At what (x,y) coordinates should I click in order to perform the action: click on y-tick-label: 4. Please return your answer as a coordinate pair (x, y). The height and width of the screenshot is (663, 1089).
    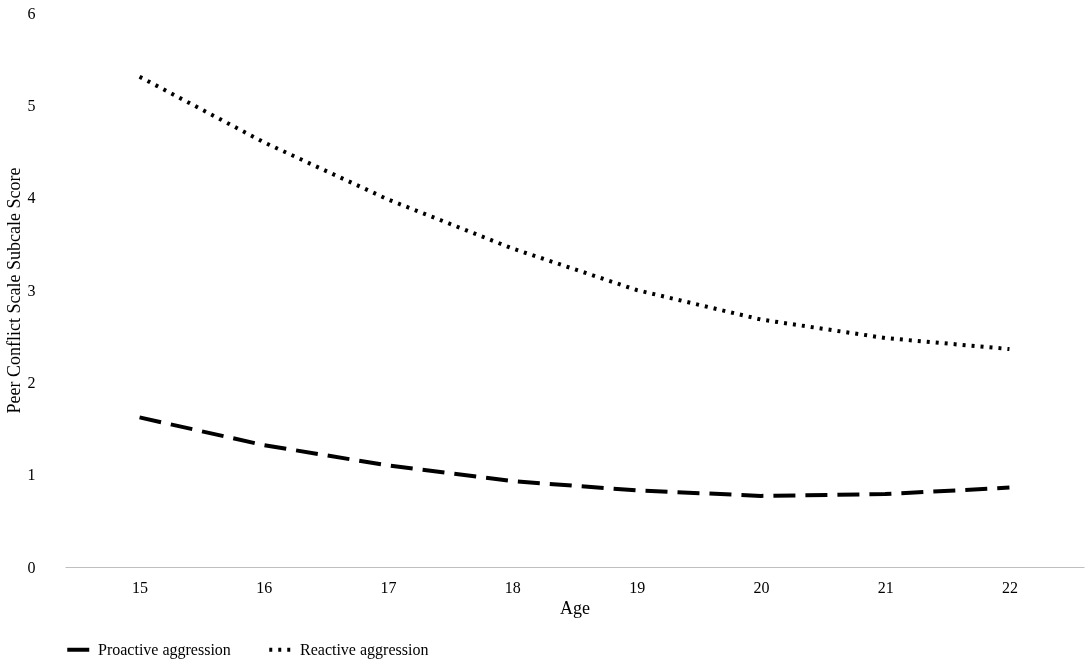
    Looking at the image, I should click on (31, 198).